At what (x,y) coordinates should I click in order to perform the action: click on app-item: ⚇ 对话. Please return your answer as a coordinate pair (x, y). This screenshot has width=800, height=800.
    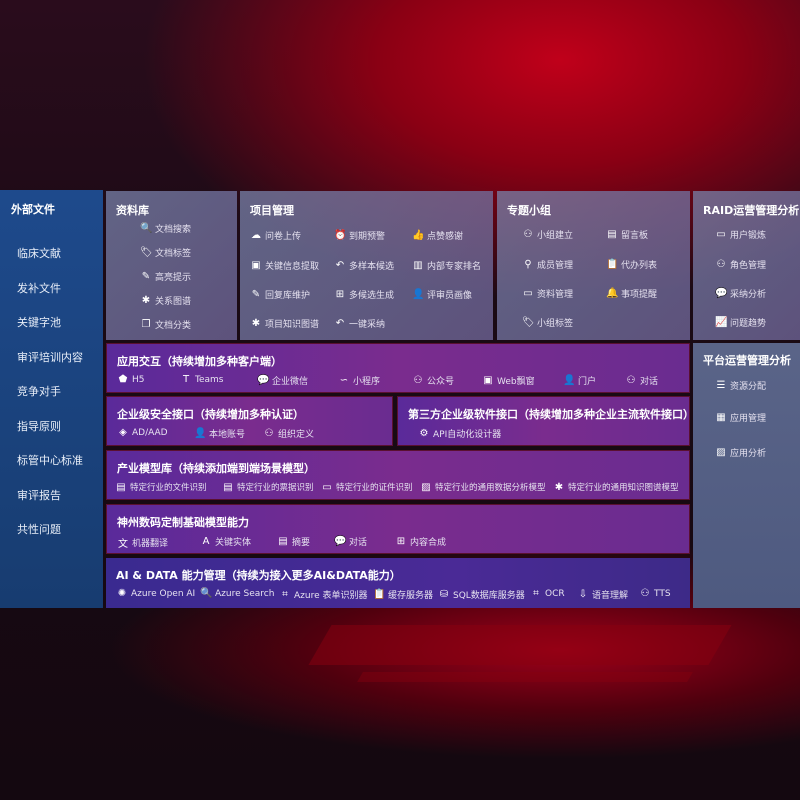
    Looking at the image, I should click on (642, 380).